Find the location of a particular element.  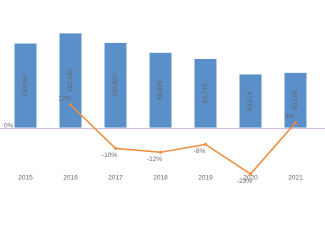

bar-value-label: 81,716 is located at coordinates (205, 93).